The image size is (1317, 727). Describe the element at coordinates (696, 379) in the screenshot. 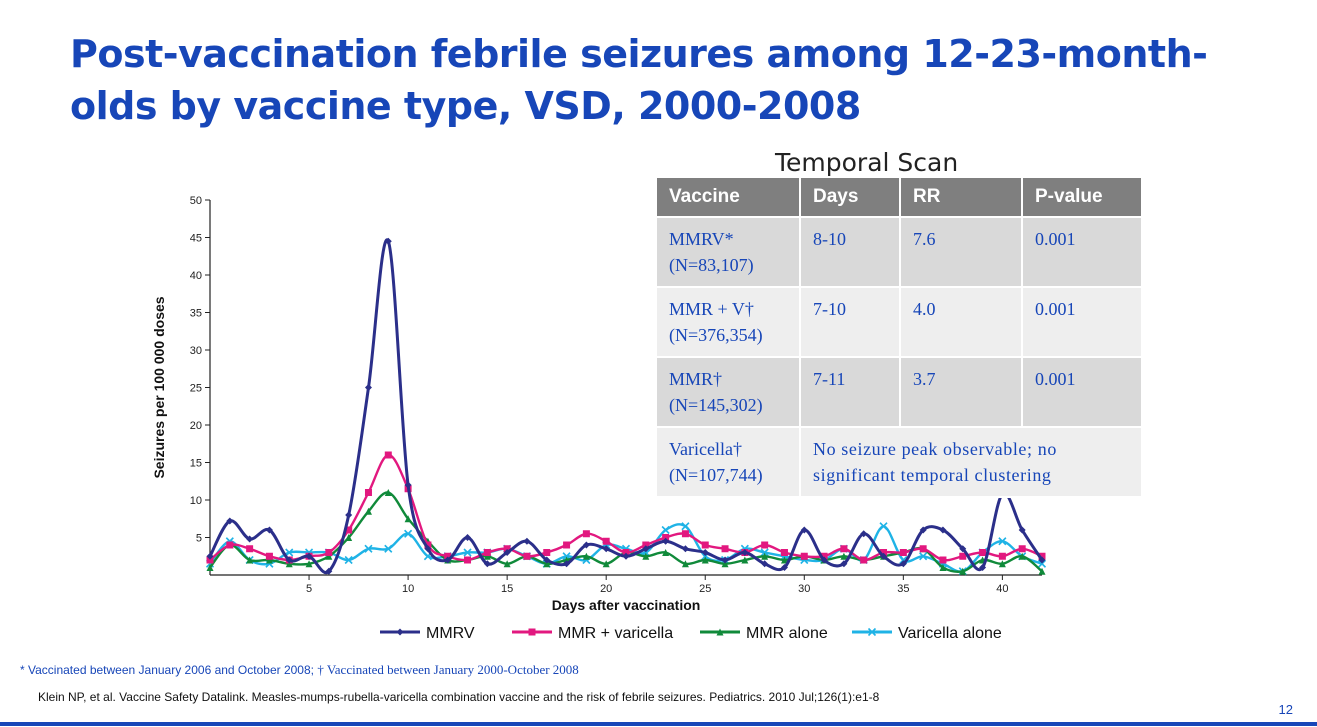

I see `vaccine-name: MMR†` at that location.